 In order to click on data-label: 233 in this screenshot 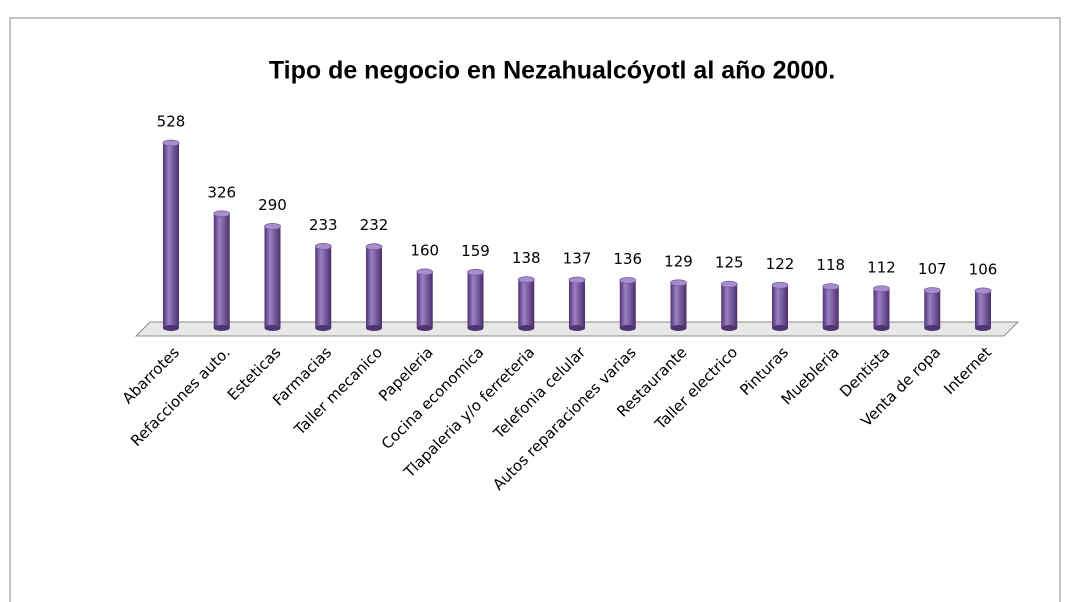, I will do `click(323, 225)`.